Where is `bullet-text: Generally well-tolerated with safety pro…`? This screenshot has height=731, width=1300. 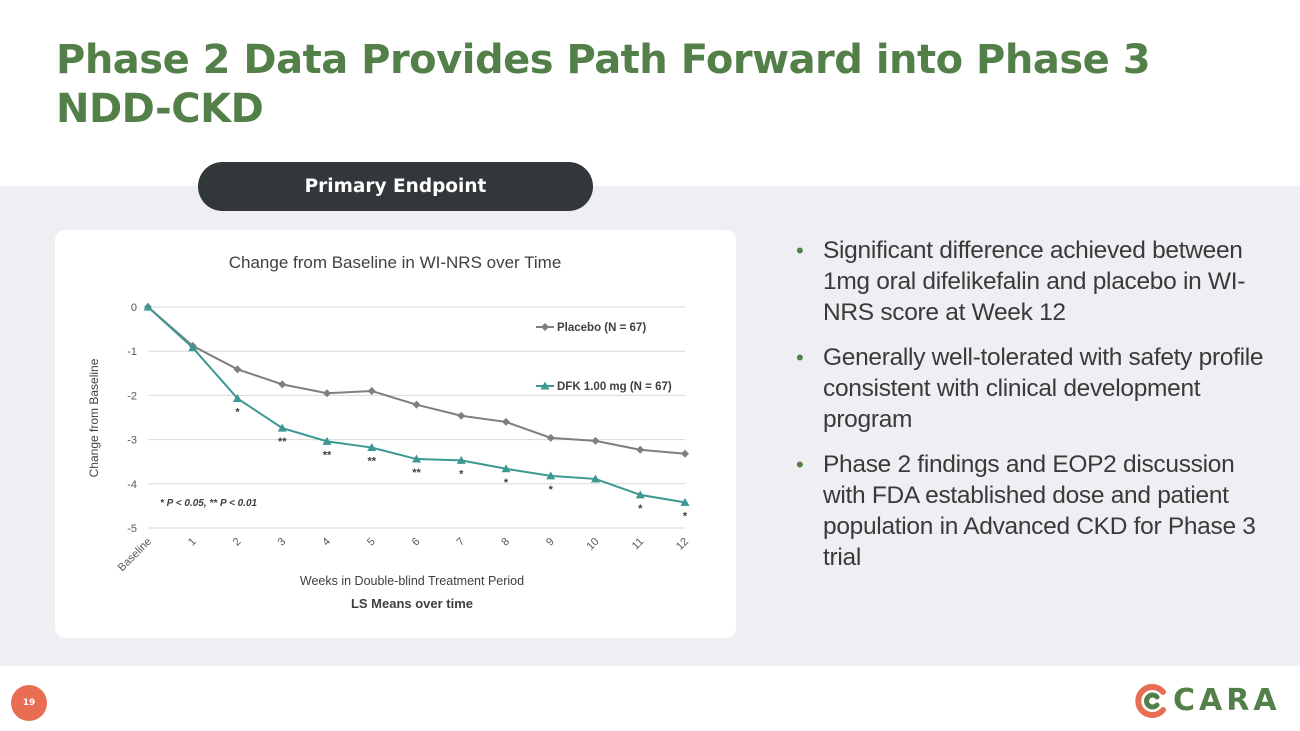 bullet-text: Generally well-tolerated with safety pro… is located at coordinates (1043, 388).